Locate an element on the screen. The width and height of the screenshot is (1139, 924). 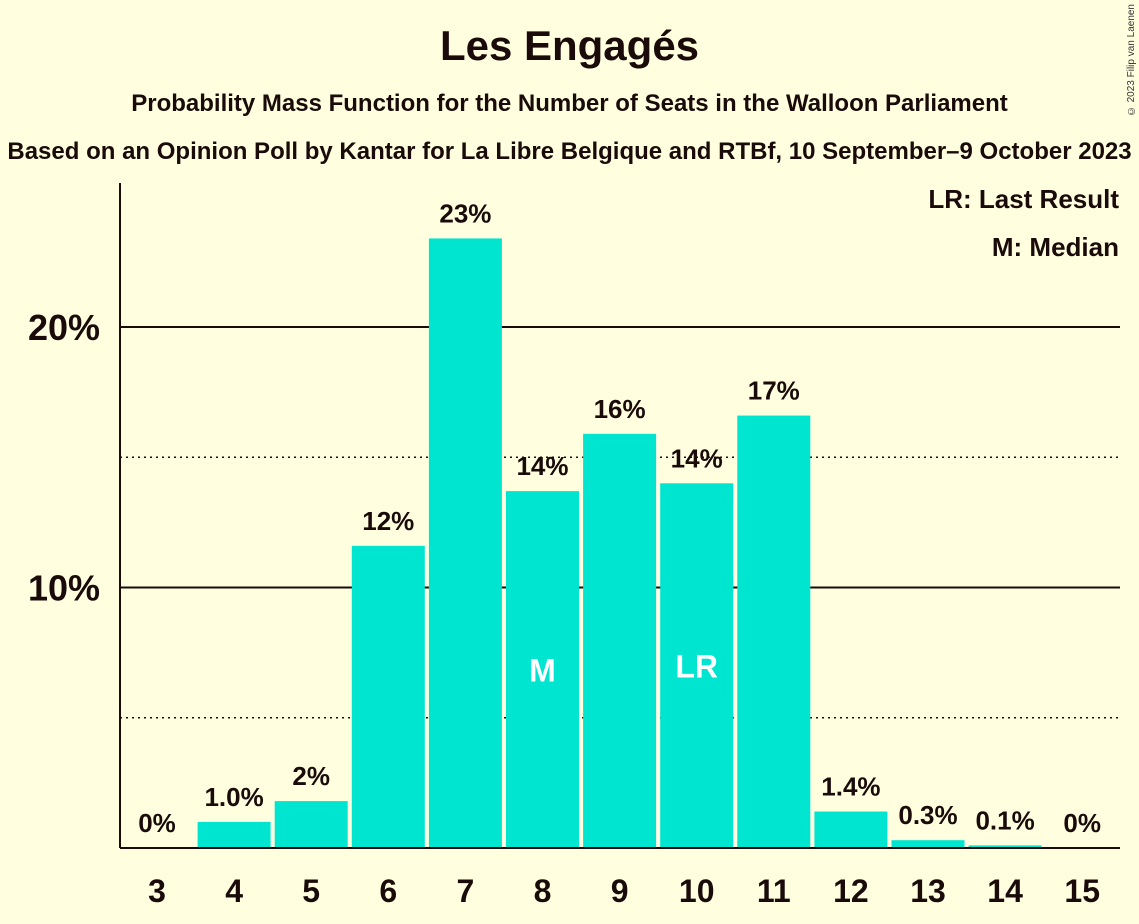
data-label: 12% is located at coordinates (388, 521).